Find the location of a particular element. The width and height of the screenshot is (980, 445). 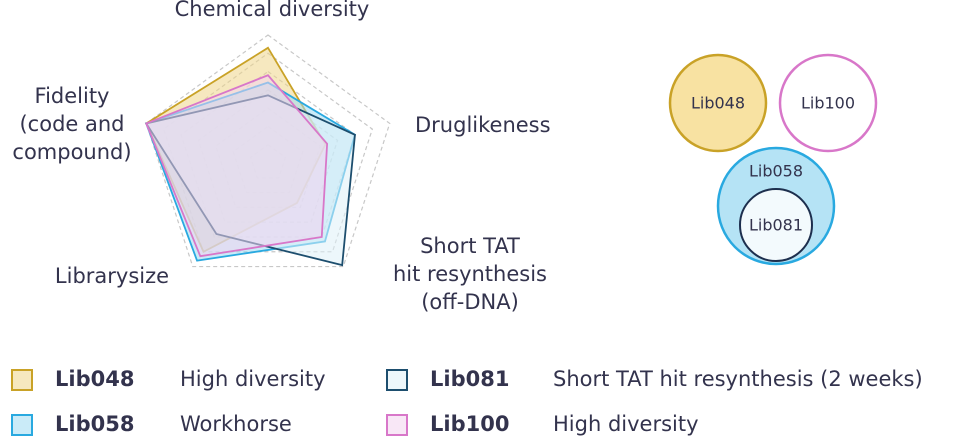

axis-label: compound) is located at coordinates (71, 152).